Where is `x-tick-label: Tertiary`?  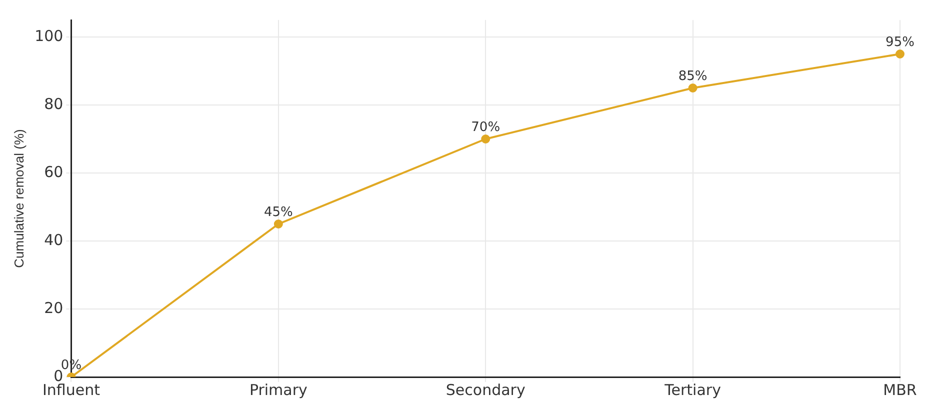 x-tick-label: Tertiary is located at coordinates (693, 389).